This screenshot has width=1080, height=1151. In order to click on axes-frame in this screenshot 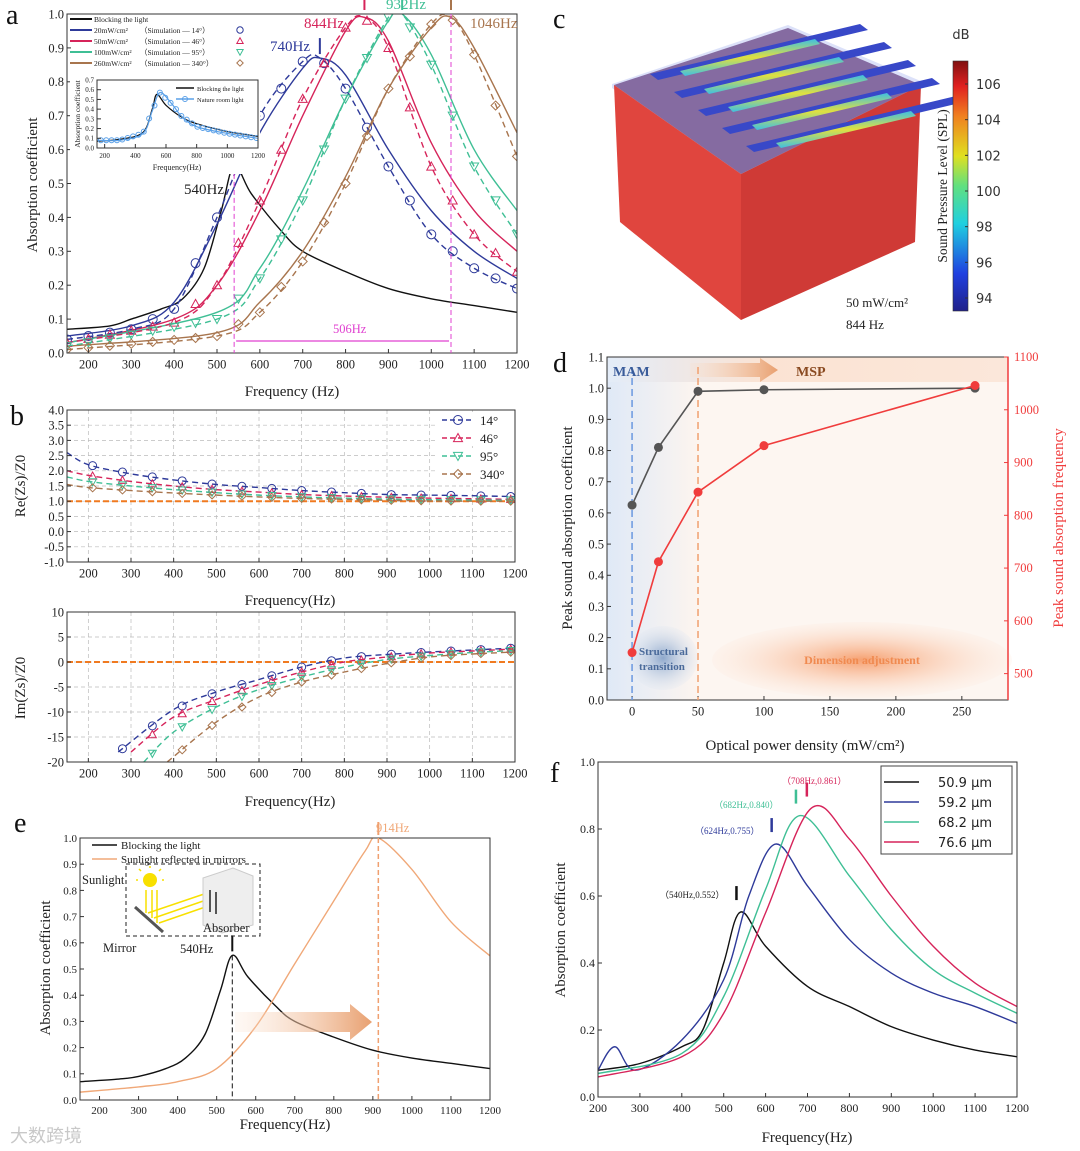, I will do `click(177, 114)`.